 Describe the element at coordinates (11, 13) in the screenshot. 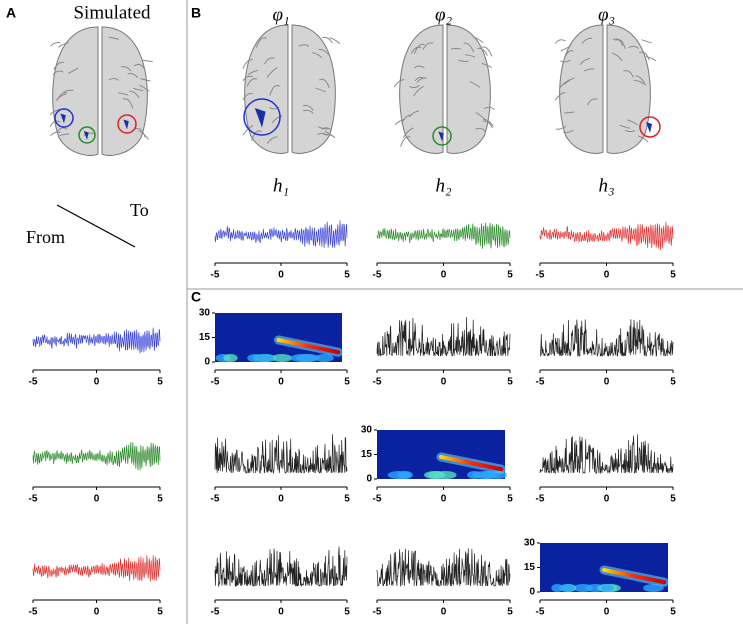

I see `panel-label: A` at that location.